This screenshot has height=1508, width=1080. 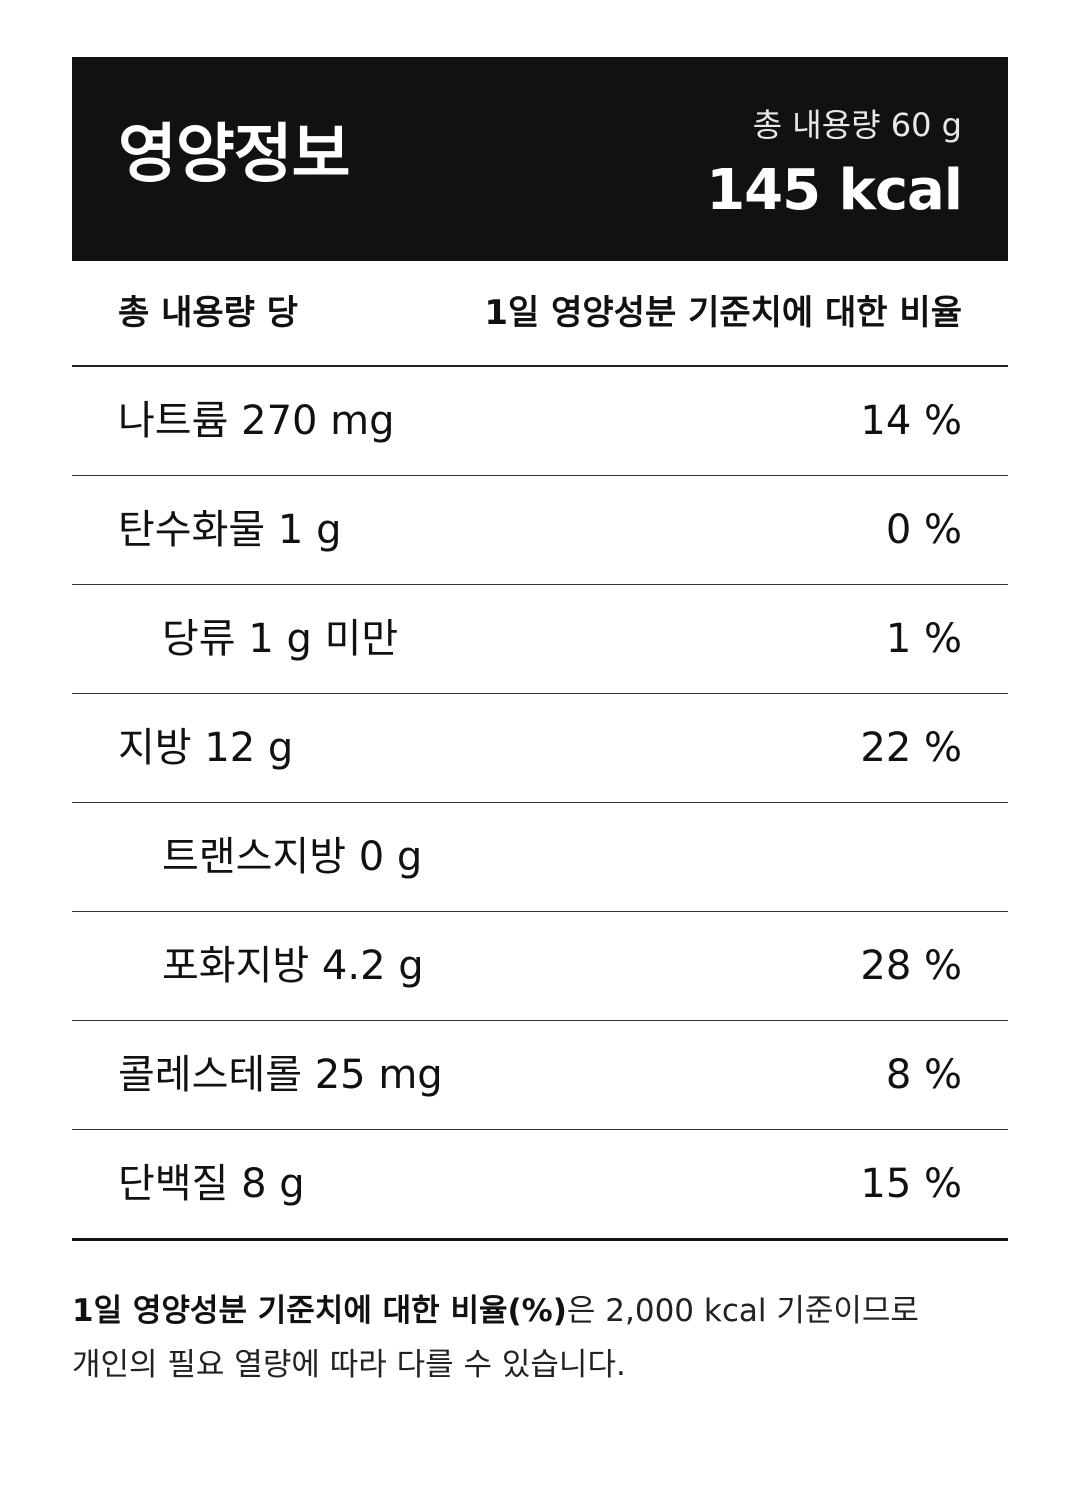 I want to click on footnote-line-2: 개인의 필요 열량에 따라 다를 수 있습니다., so click(x=349, y=1365).